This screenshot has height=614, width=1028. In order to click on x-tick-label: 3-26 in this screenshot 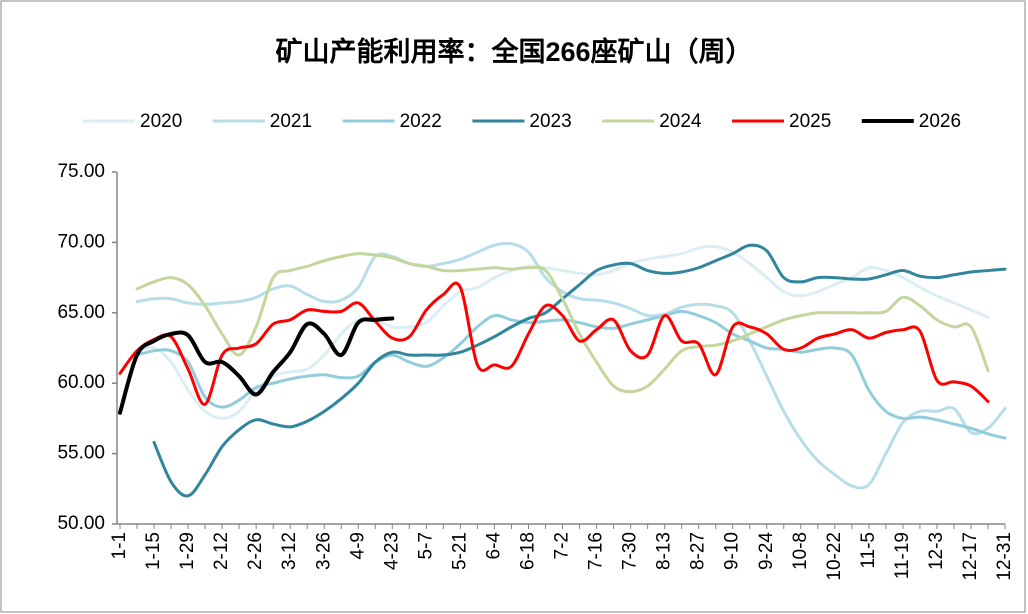, I will do `click(323, 551)`.